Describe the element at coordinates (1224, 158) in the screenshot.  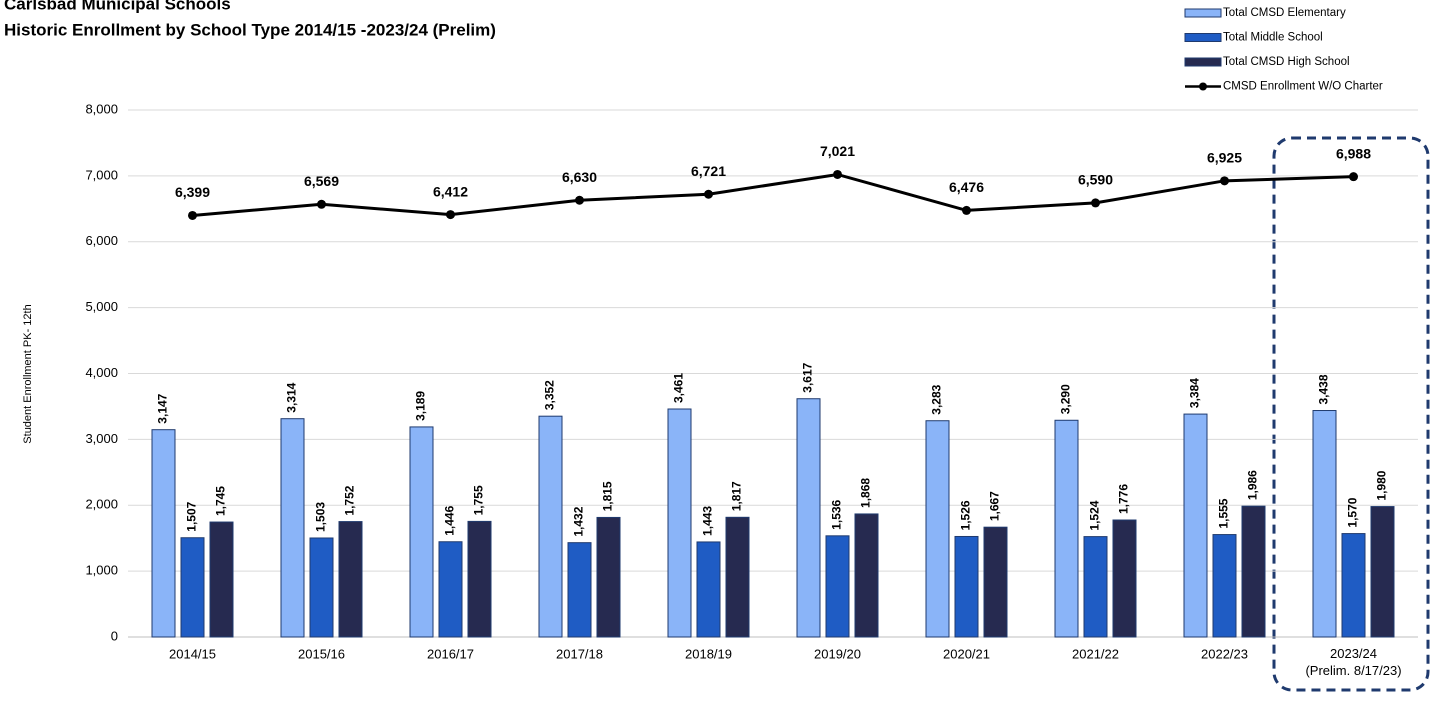
I see `line-value-label: 6,925` at that location.